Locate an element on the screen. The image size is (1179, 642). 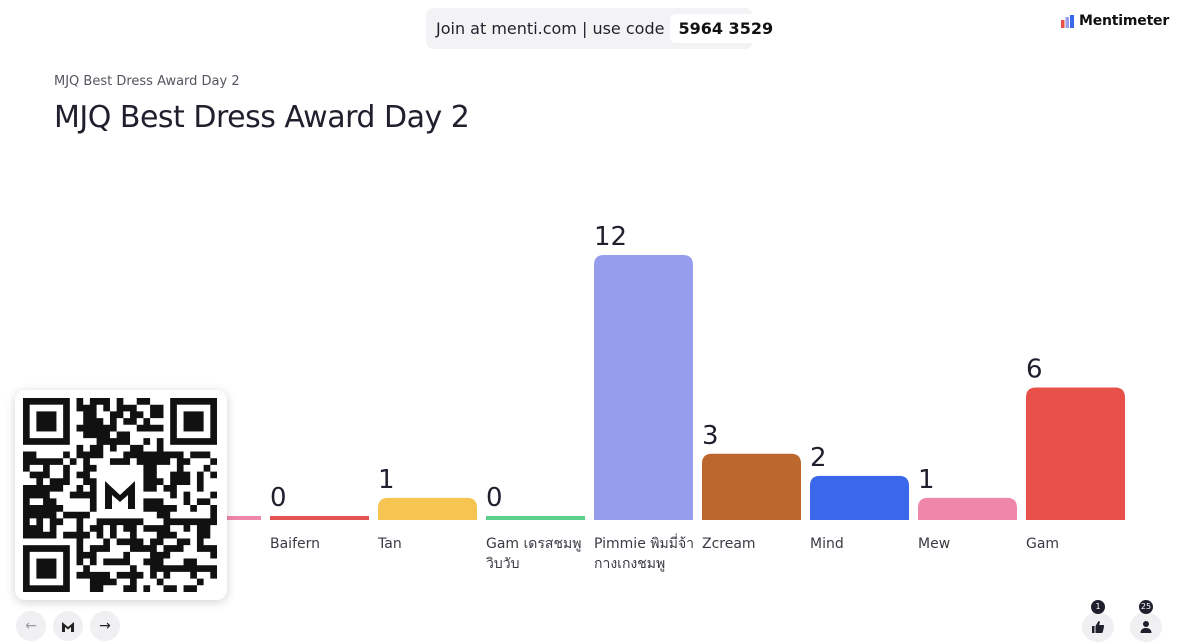
qr-code-icon is located at coordinates (120, 495).